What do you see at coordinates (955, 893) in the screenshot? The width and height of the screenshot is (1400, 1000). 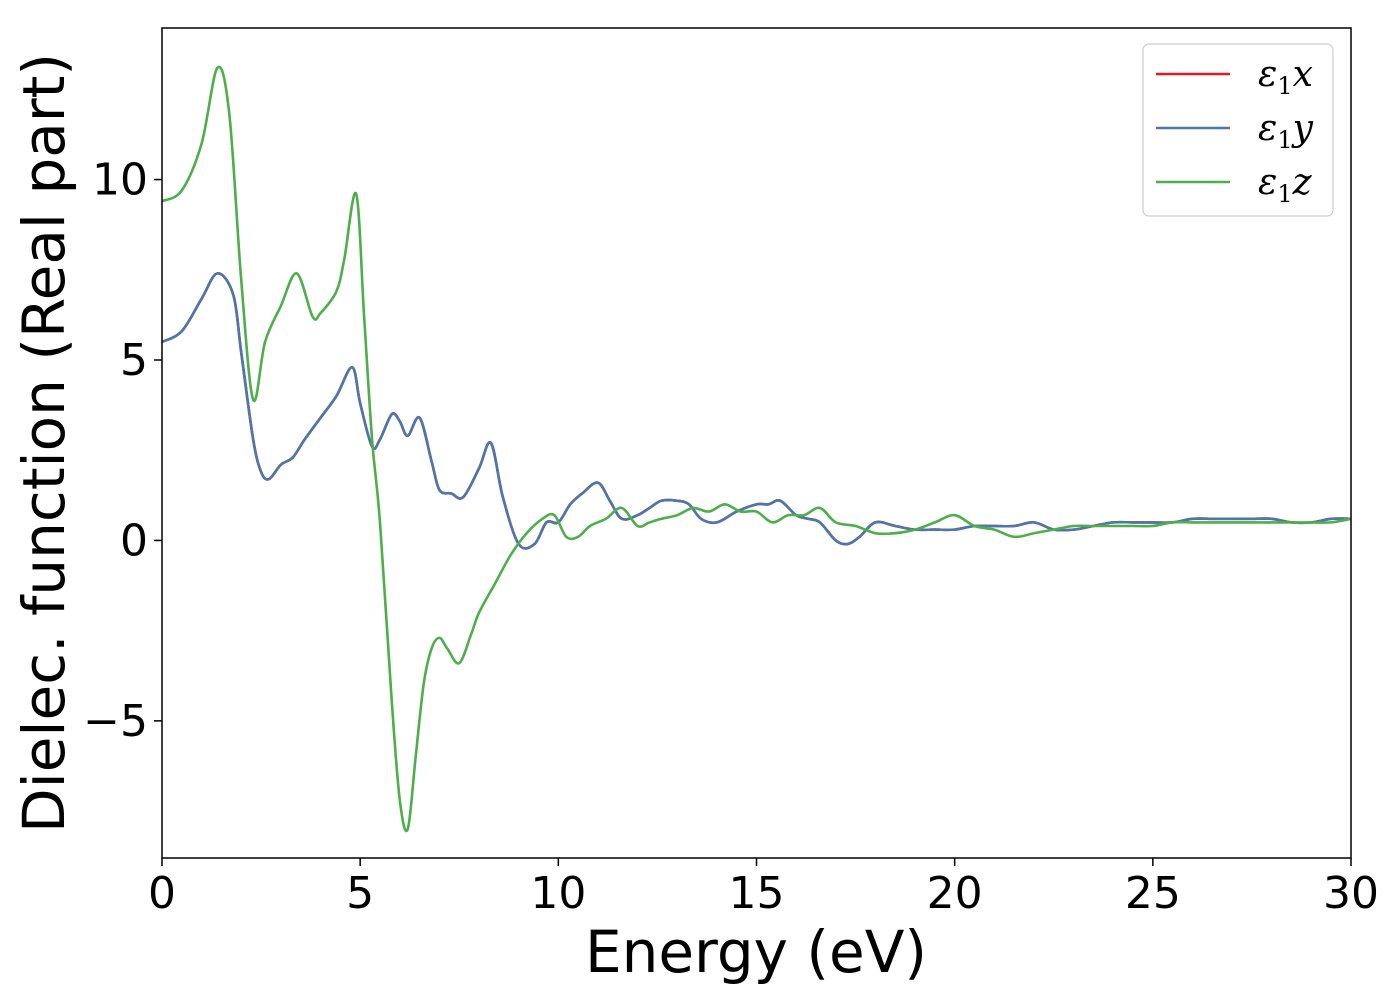 I see `x-tick-label: 20` at bounding box center [955, 893].